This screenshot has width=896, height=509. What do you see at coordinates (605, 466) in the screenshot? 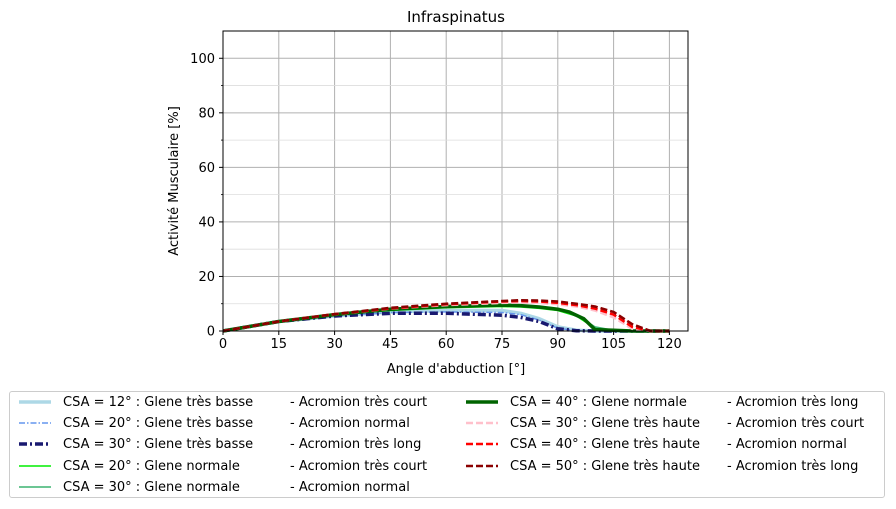
I see `legend-label: CSA = 50° : Glene très haute` at bounding box center [605, 466].